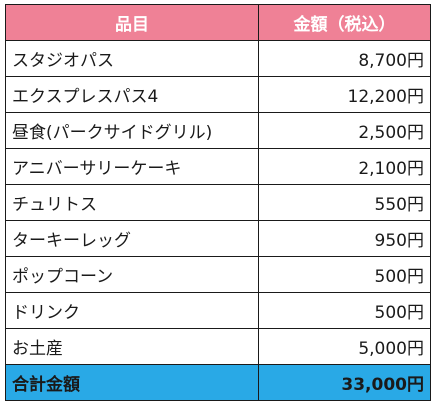 The width and height of the screenshot is (436, 409). I want to click on row-item: アニバーサリーケーキ, so click(132, 166).